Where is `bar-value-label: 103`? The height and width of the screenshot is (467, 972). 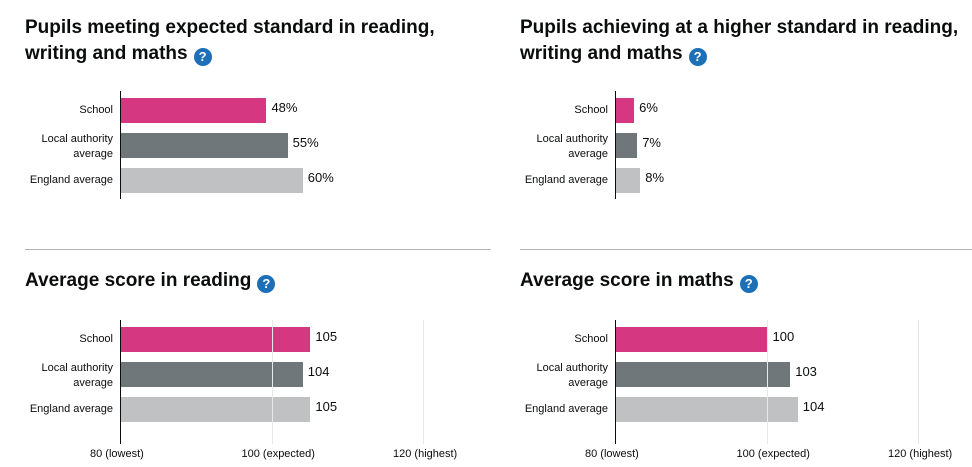
bar-value-label: 103 is located at coordinates (806, 371).